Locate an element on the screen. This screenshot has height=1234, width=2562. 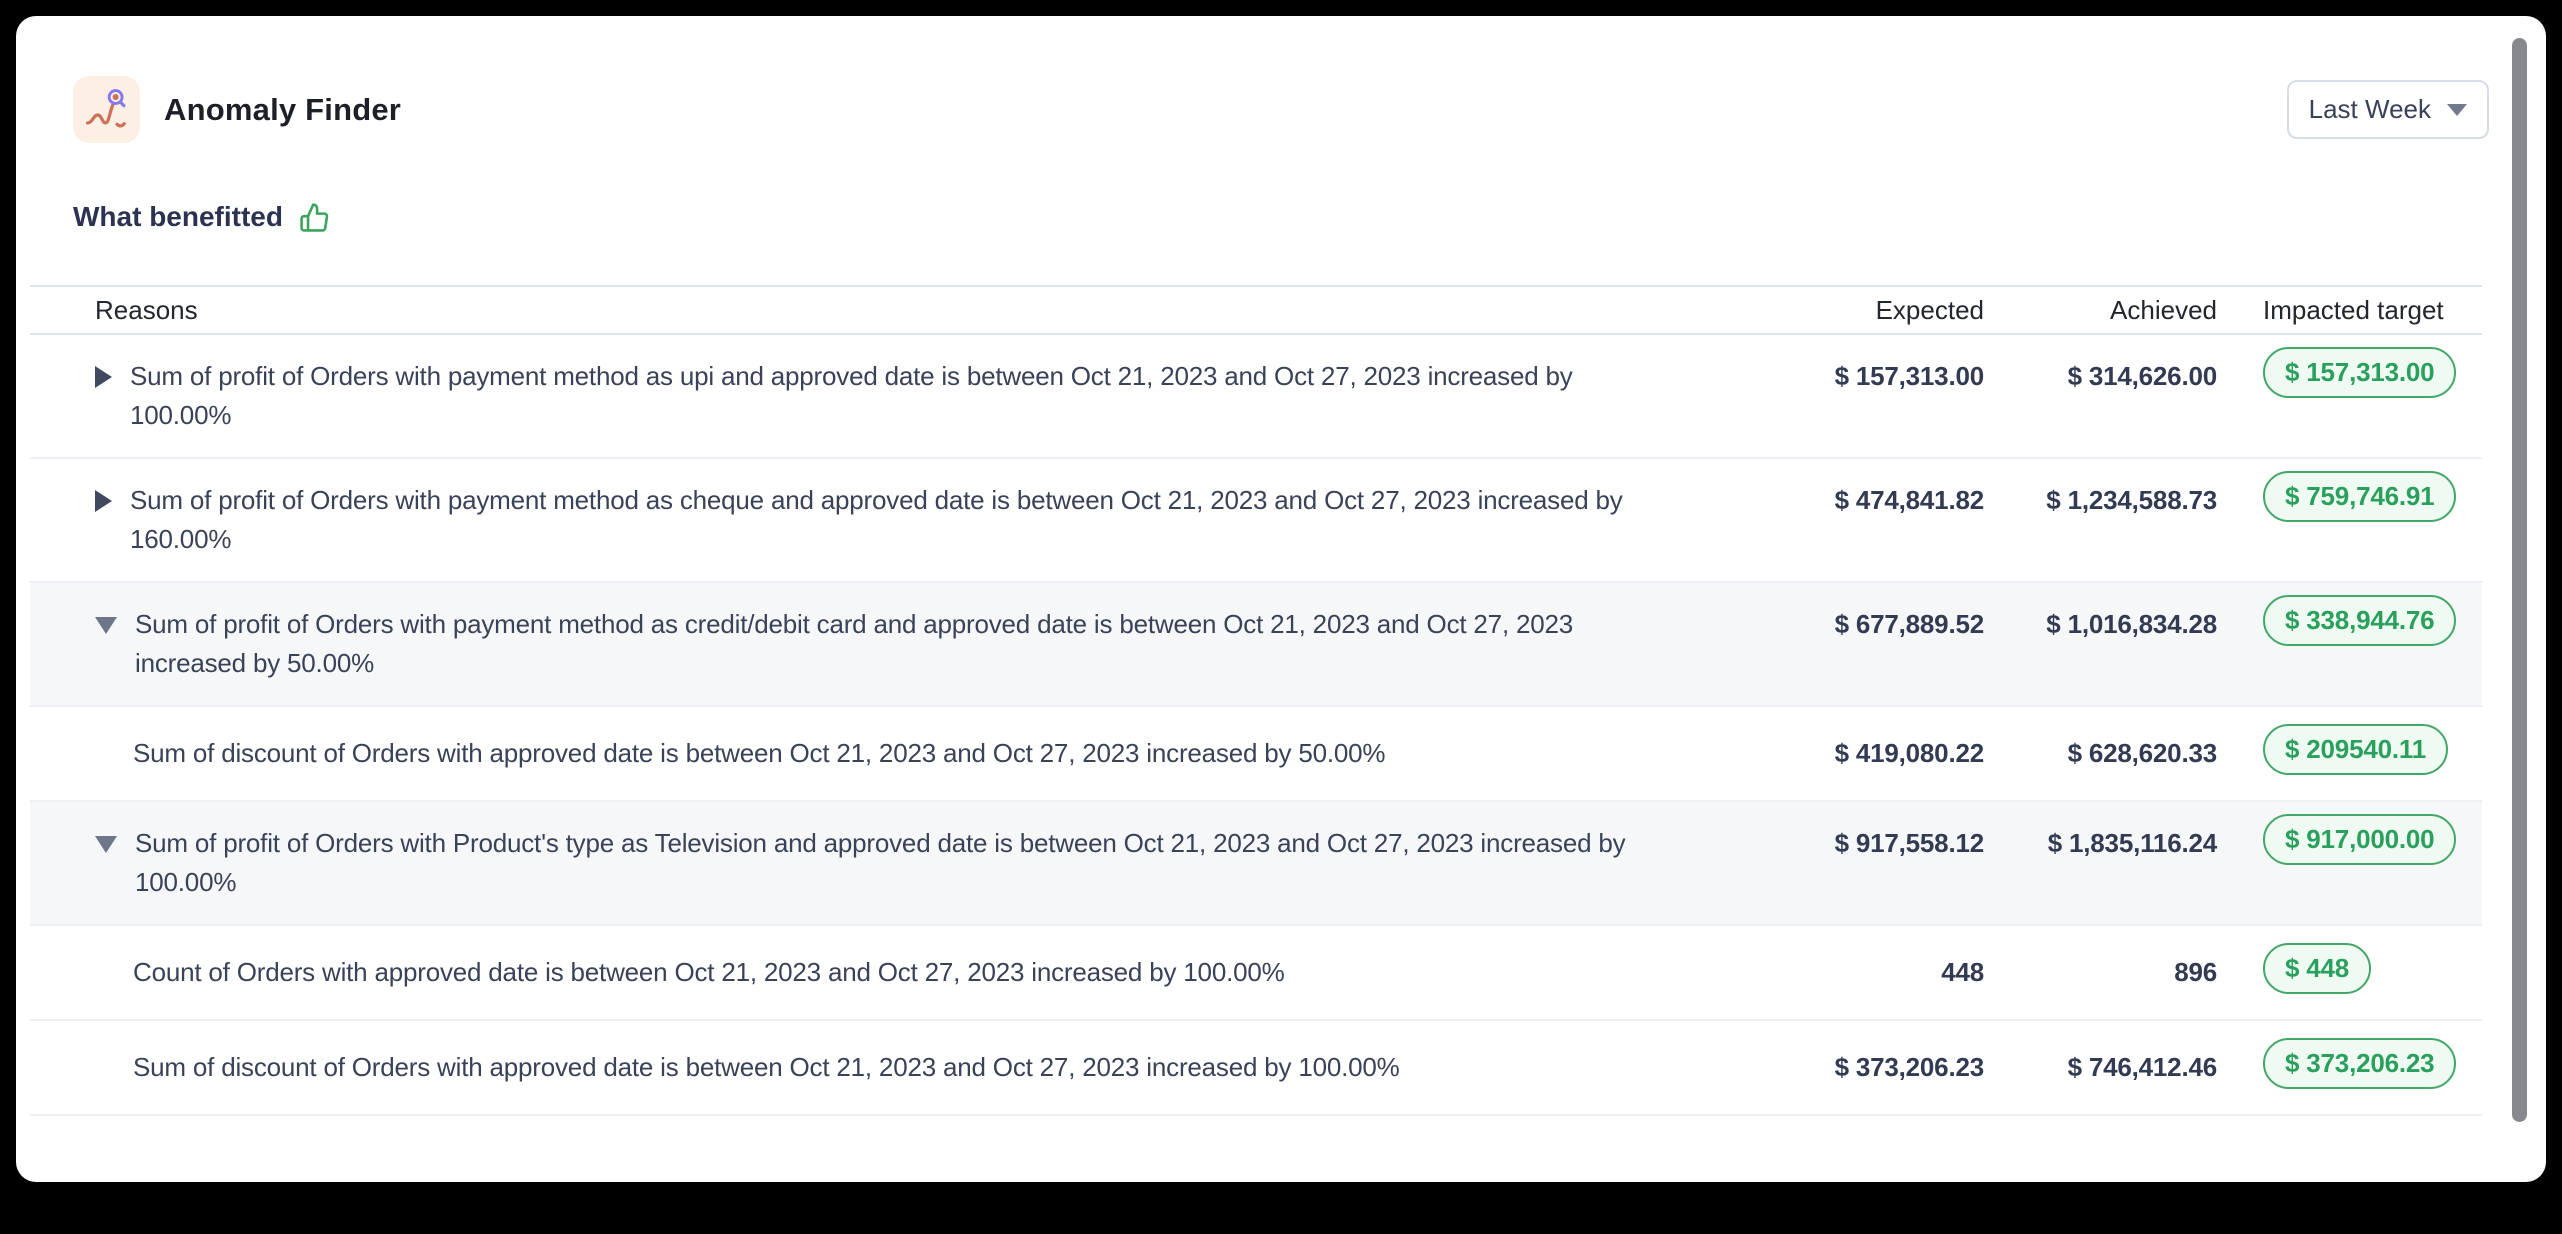
expected-value: $ 419,080.22 is located at coordinates (1909, 753).